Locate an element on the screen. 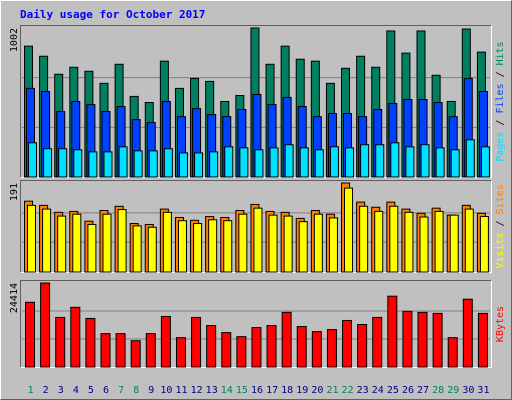 The image size is (512, 400). x-tick-label: 1 is located at coordinates (31, 390).